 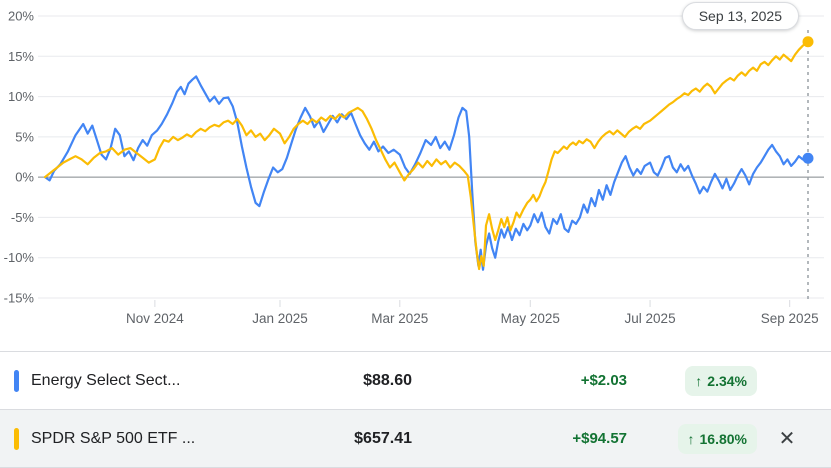 What do you see at coordinates (21, 96) in the screenshot?
I see `y-tick-label: 10%` at bounding box center [21, 96].